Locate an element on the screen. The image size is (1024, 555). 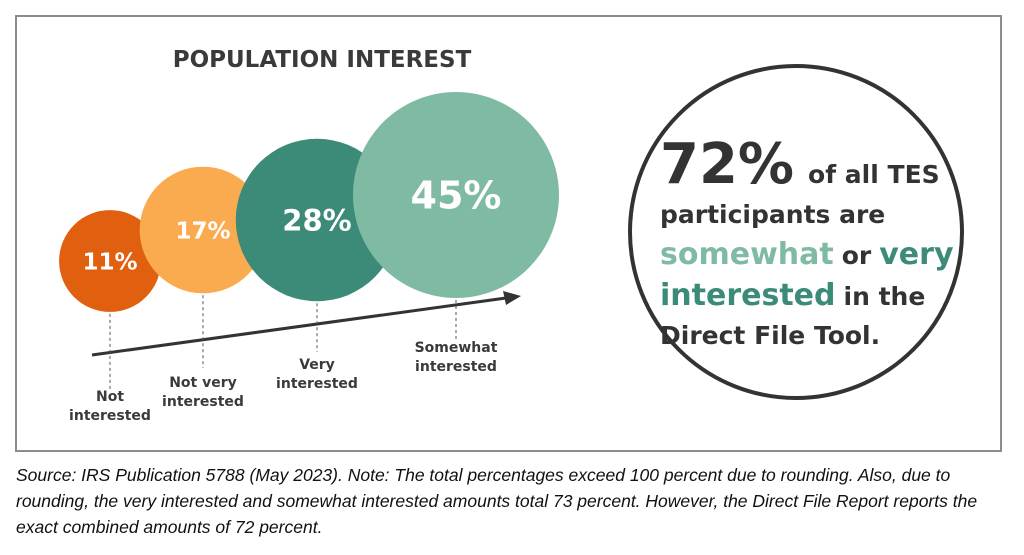
callout-line1-rest: of all TES is located at coordinates (874, 174).